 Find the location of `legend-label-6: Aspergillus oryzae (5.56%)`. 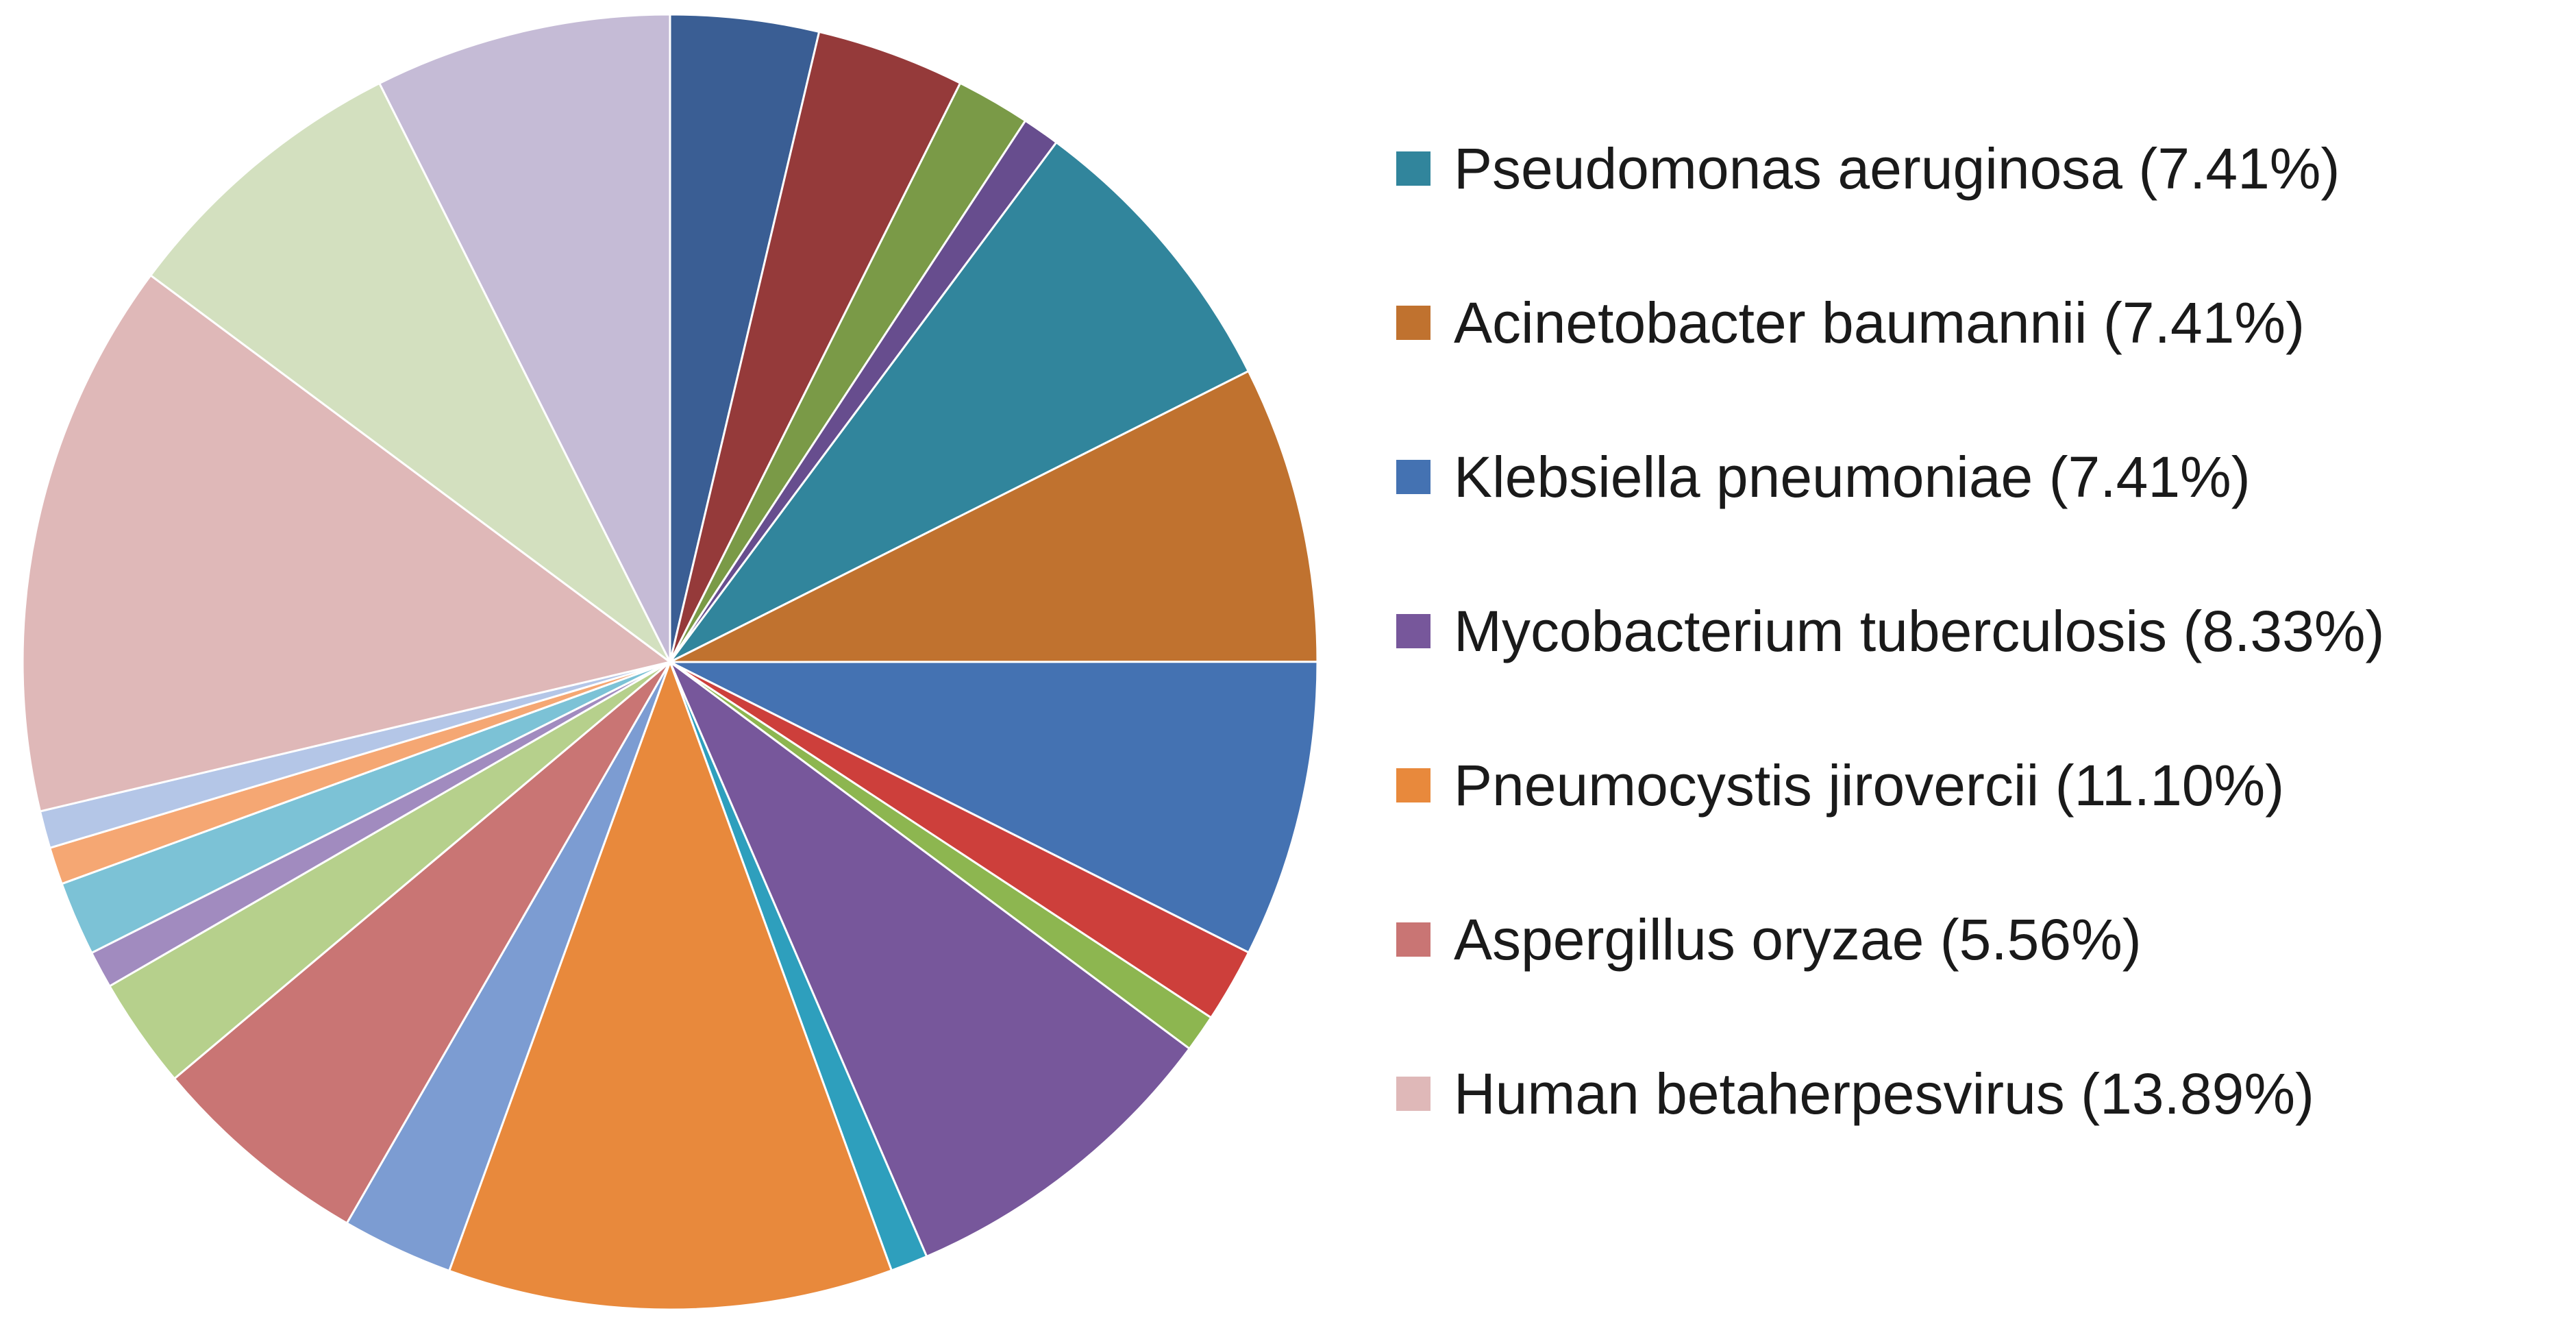

legend-label-6: Aspergillus oryzae (5.56%) is located at coordinates (1798, 939).